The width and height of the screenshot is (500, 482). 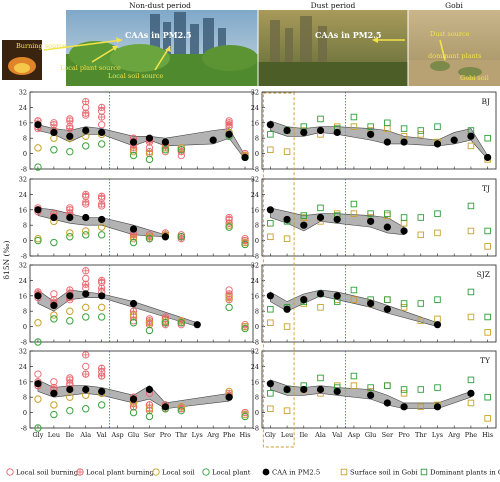 What do you see at coordinates (117, 435) in the screenshot?
I see `x-category-label: Asp` at bounding box center [117, 435].